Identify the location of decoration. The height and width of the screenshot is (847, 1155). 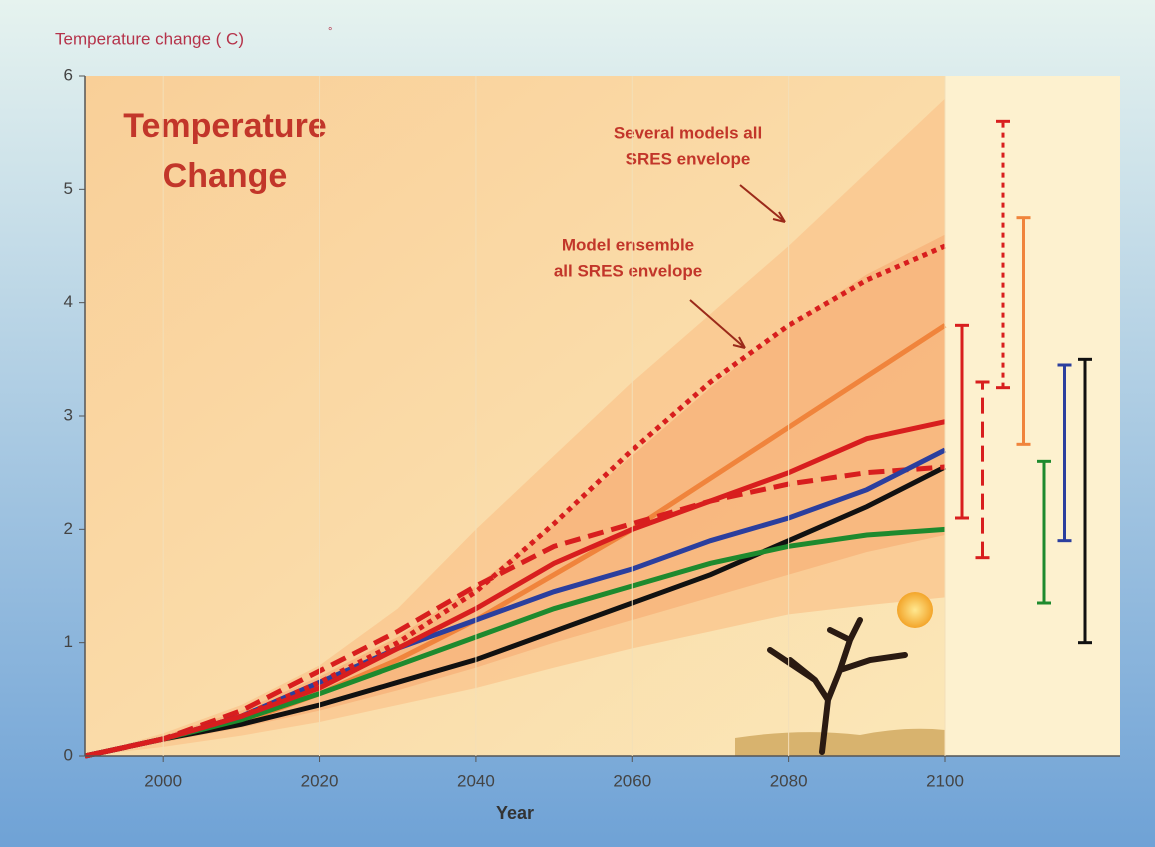
(840, 674).